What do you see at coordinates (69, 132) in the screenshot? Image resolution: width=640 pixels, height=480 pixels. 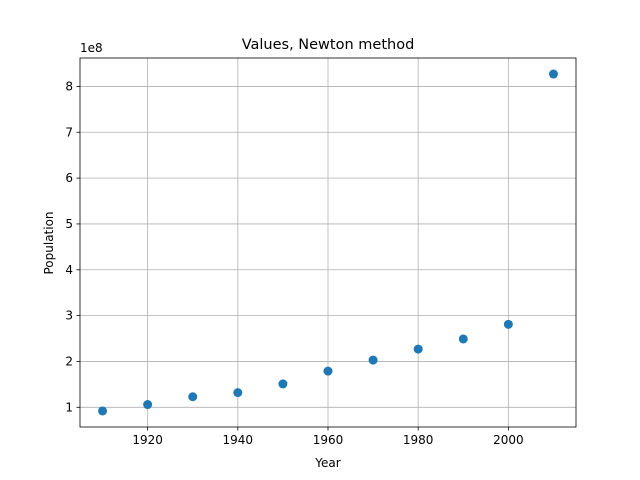 I see `y-tick-label: 7` at bounding box center [69, 132].